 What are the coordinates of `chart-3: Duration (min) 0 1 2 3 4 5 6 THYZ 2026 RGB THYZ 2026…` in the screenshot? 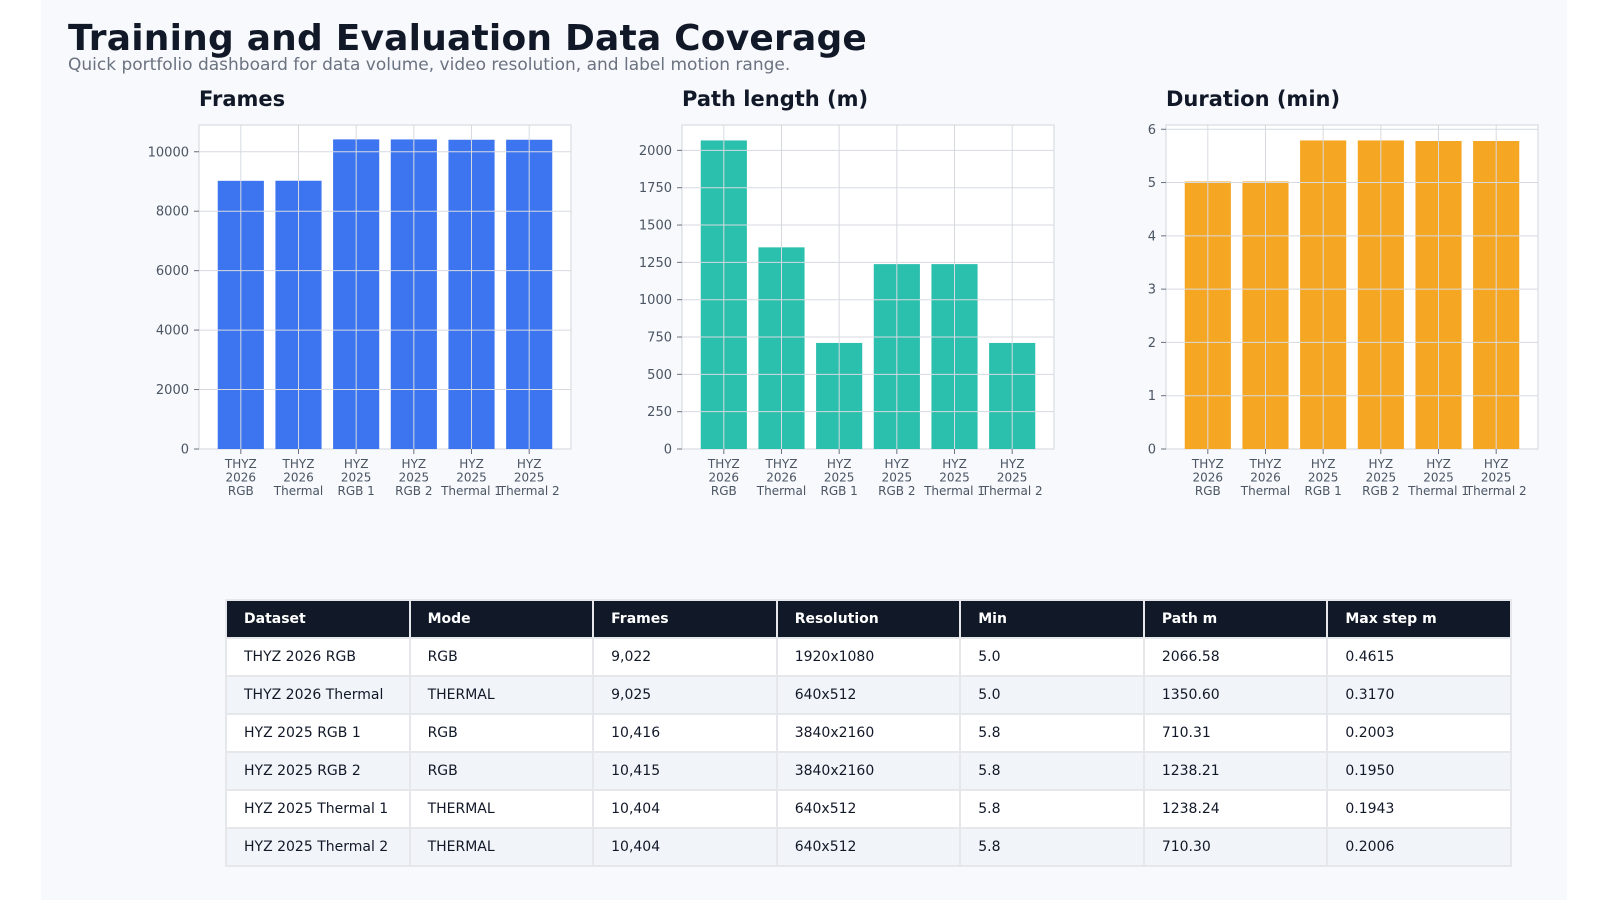 It's located at (1343, 292).